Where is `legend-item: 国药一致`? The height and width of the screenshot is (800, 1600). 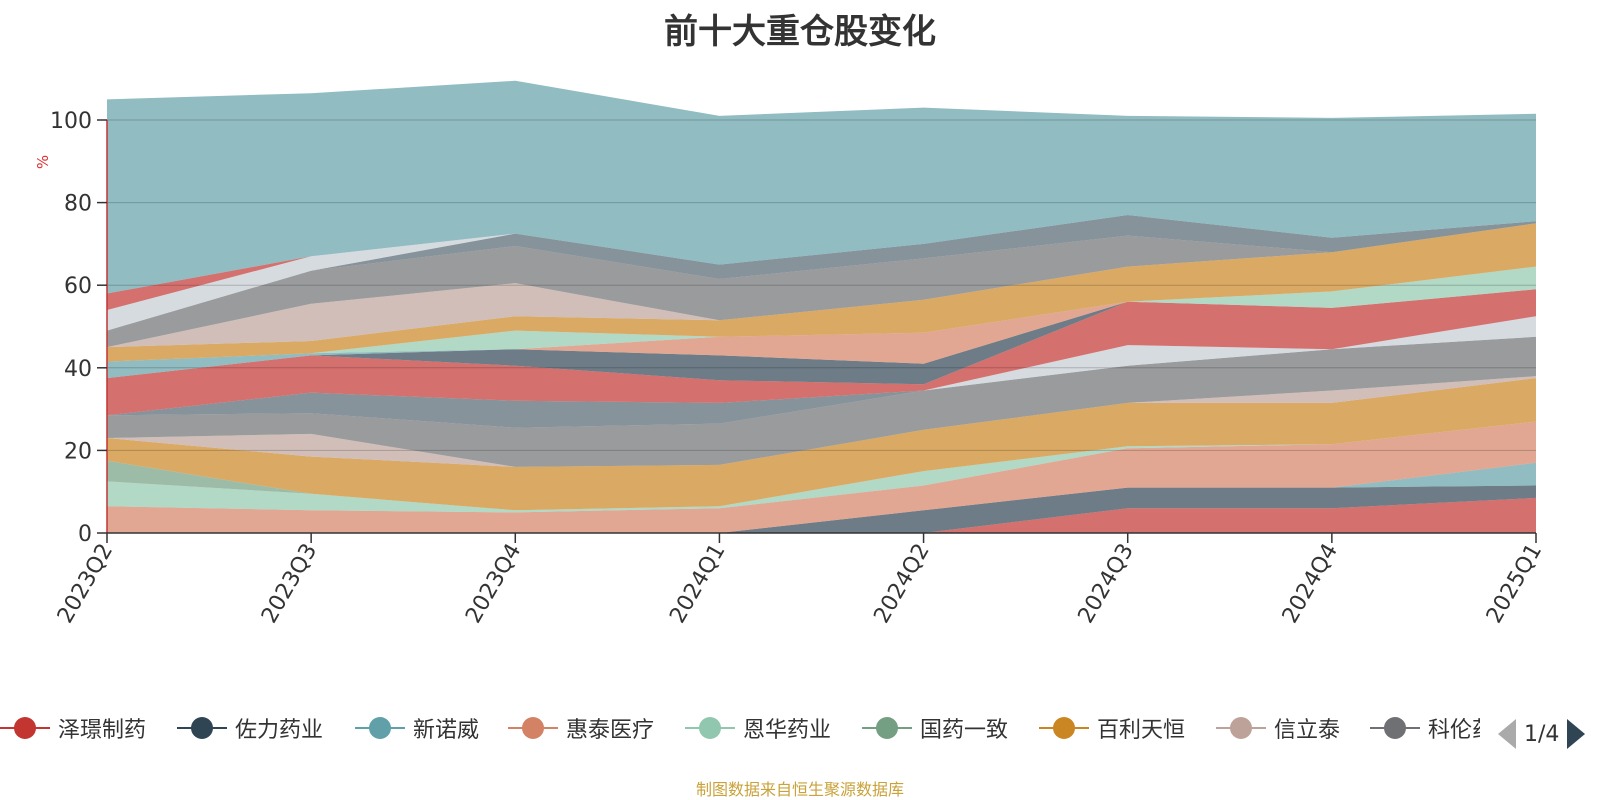
legend-item: 国药一致 is located at coordinates (935, 728).